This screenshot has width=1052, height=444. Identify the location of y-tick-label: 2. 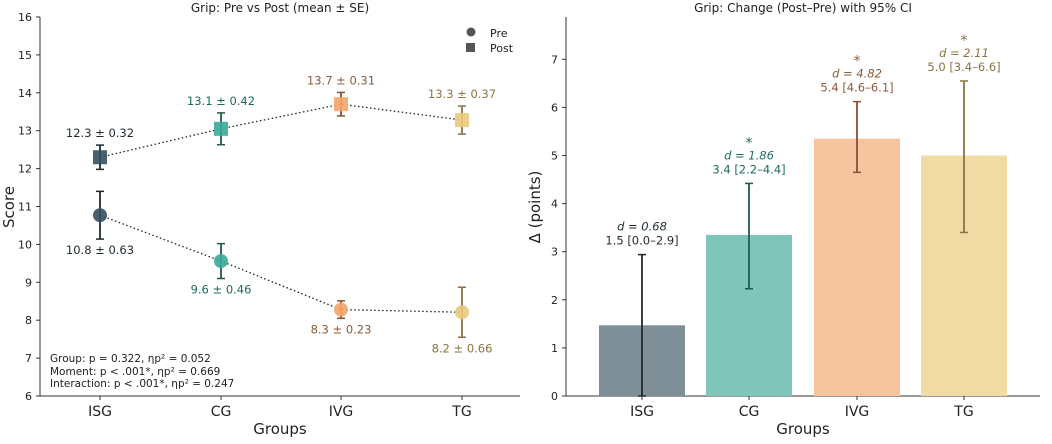
(554, 300).